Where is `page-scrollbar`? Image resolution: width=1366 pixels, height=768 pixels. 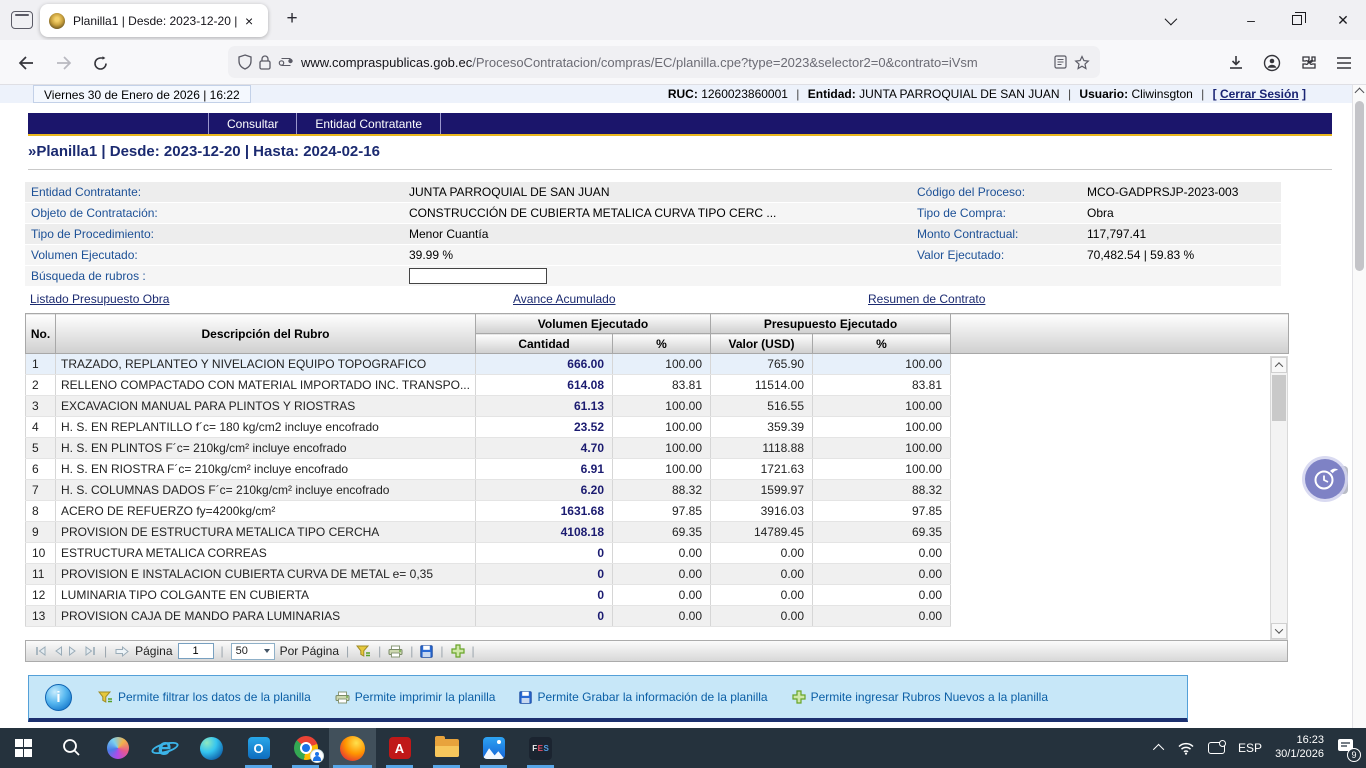 page-scrollbar is located at coordinates (1359, 406).